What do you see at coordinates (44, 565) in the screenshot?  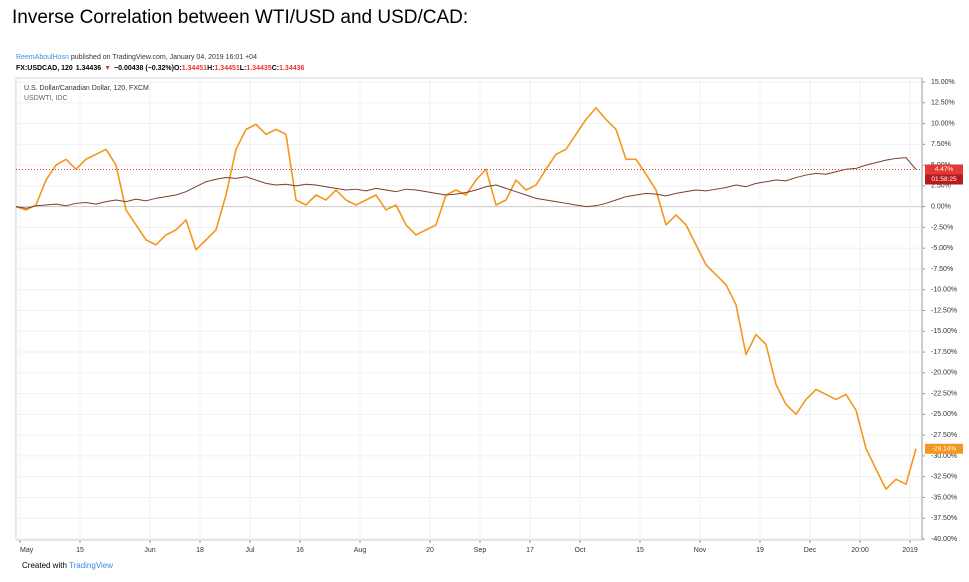 I see `footer-text: Created with` at bounding box center [44, 565].